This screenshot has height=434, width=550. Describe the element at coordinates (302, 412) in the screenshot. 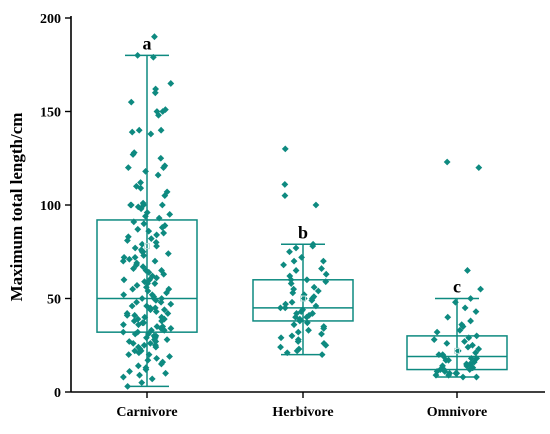

I see `x-tick-label: Herbivore` at that location.